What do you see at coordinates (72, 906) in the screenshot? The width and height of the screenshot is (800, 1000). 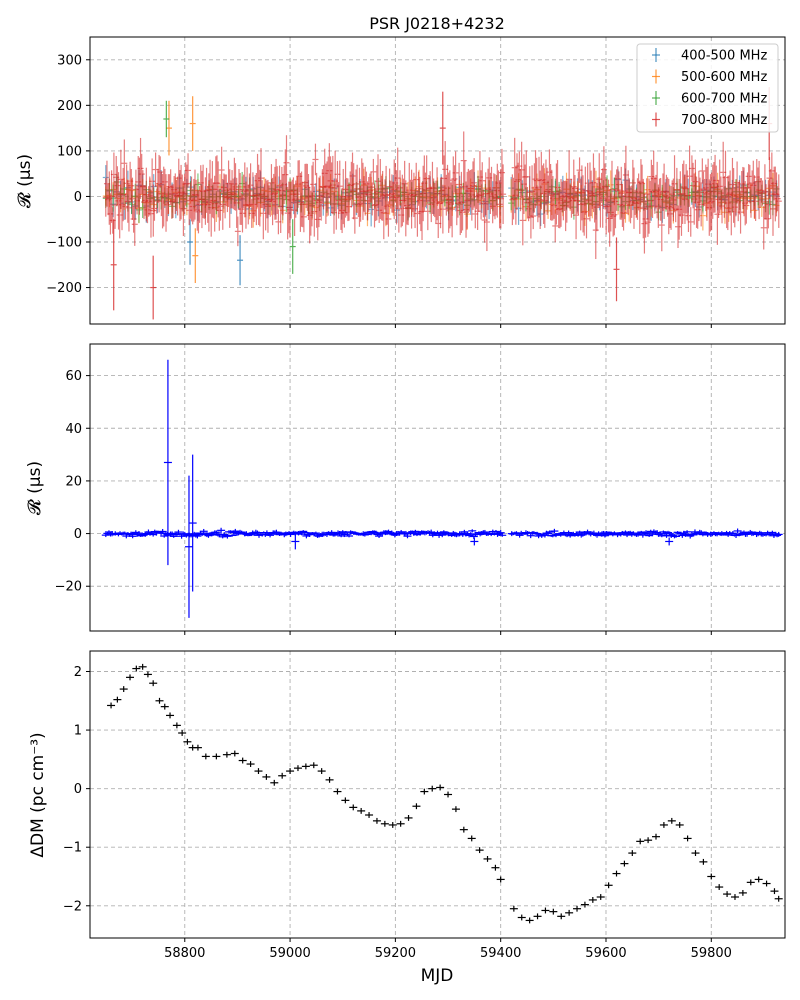 I see `y-tick-label: −2` at bounding box center [72, 906].